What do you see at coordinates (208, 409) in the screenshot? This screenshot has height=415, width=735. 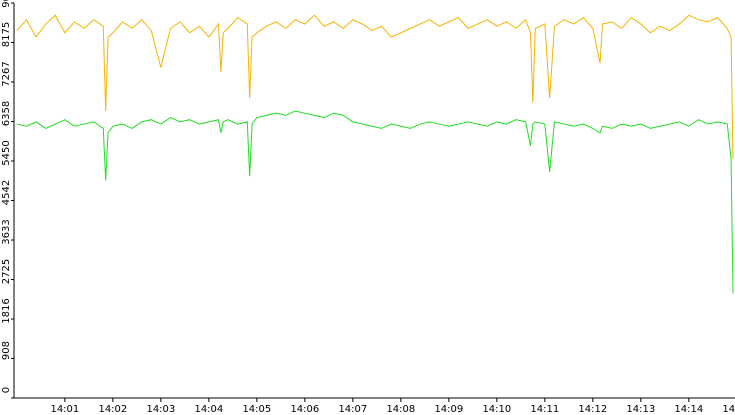 I see `x-tick-label: 14:04` at bounding box center [208, 409].